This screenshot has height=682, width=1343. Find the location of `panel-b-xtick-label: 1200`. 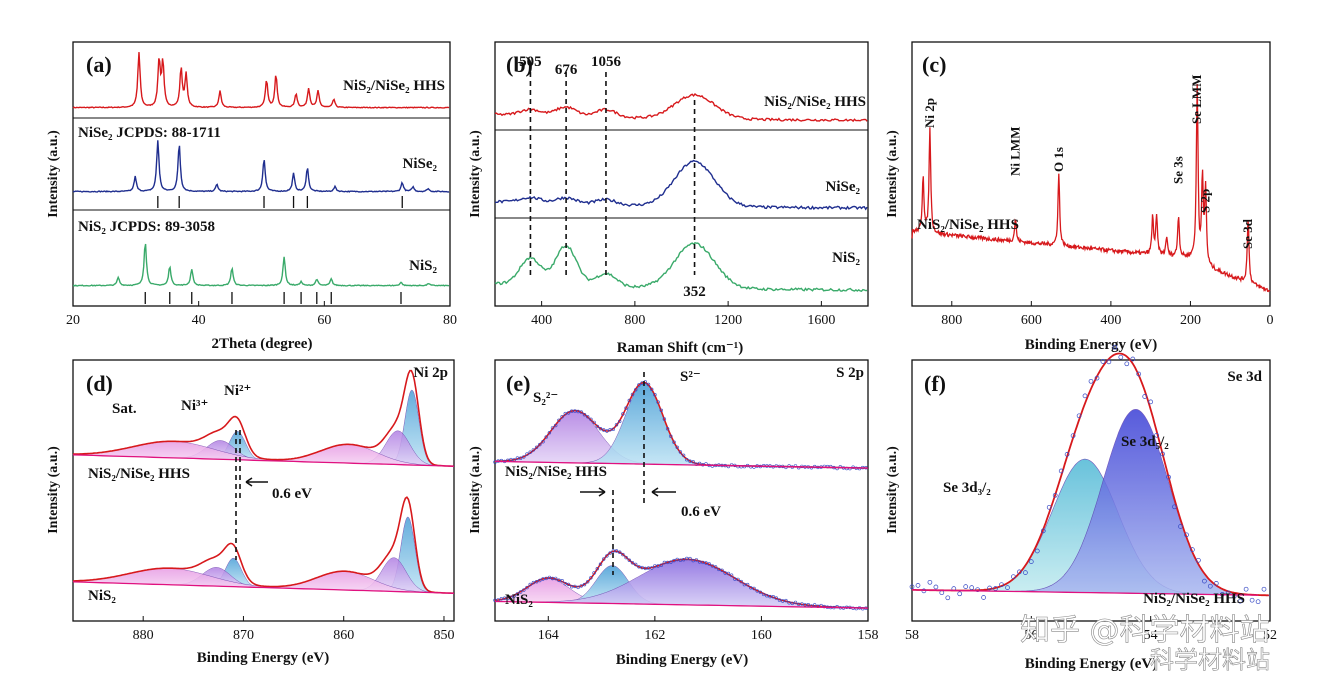

panel-b-xtick-label: 1200 is located at coordinates (728, 320).